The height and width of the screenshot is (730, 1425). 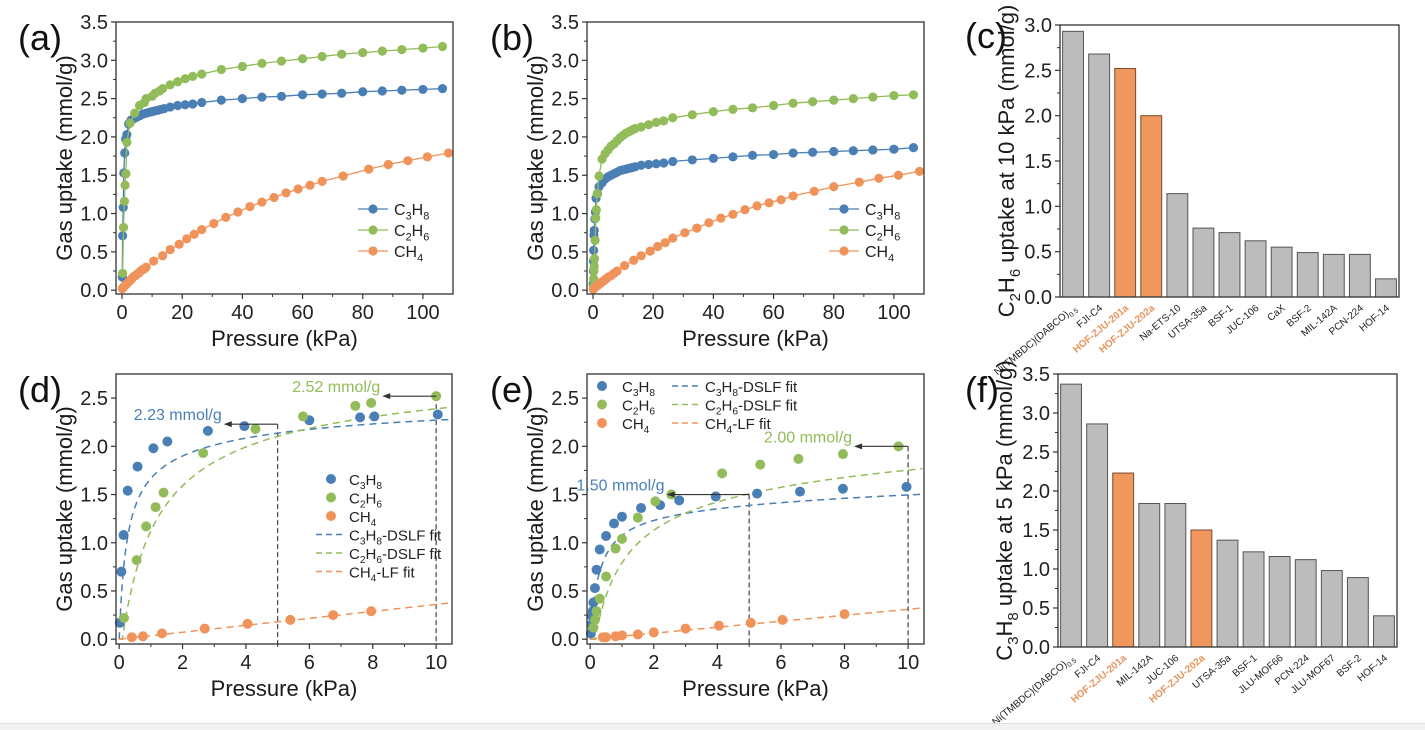 I want to click on annotation-label: 2.23 mmol/g, so click(x=178, y=415).